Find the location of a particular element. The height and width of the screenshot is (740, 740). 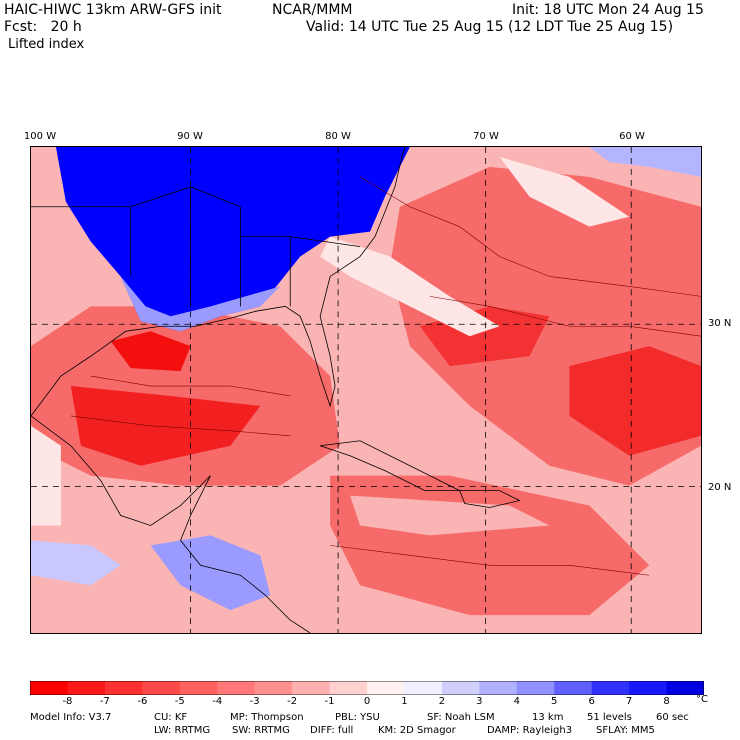

colorbar-tick-label: -7 is located at coordinates (104, 701).